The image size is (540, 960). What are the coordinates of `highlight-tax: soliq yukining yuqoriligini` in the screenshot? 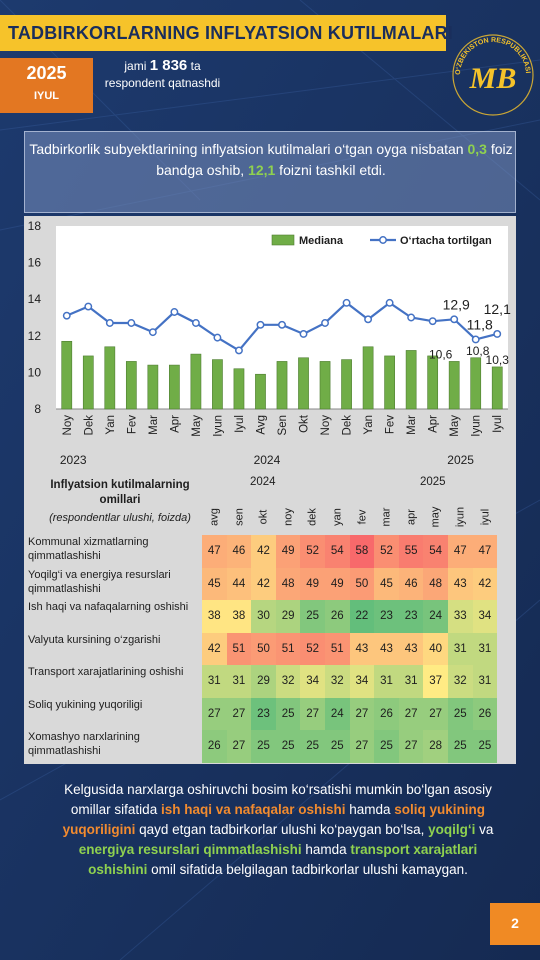 It's located at (274, 819).